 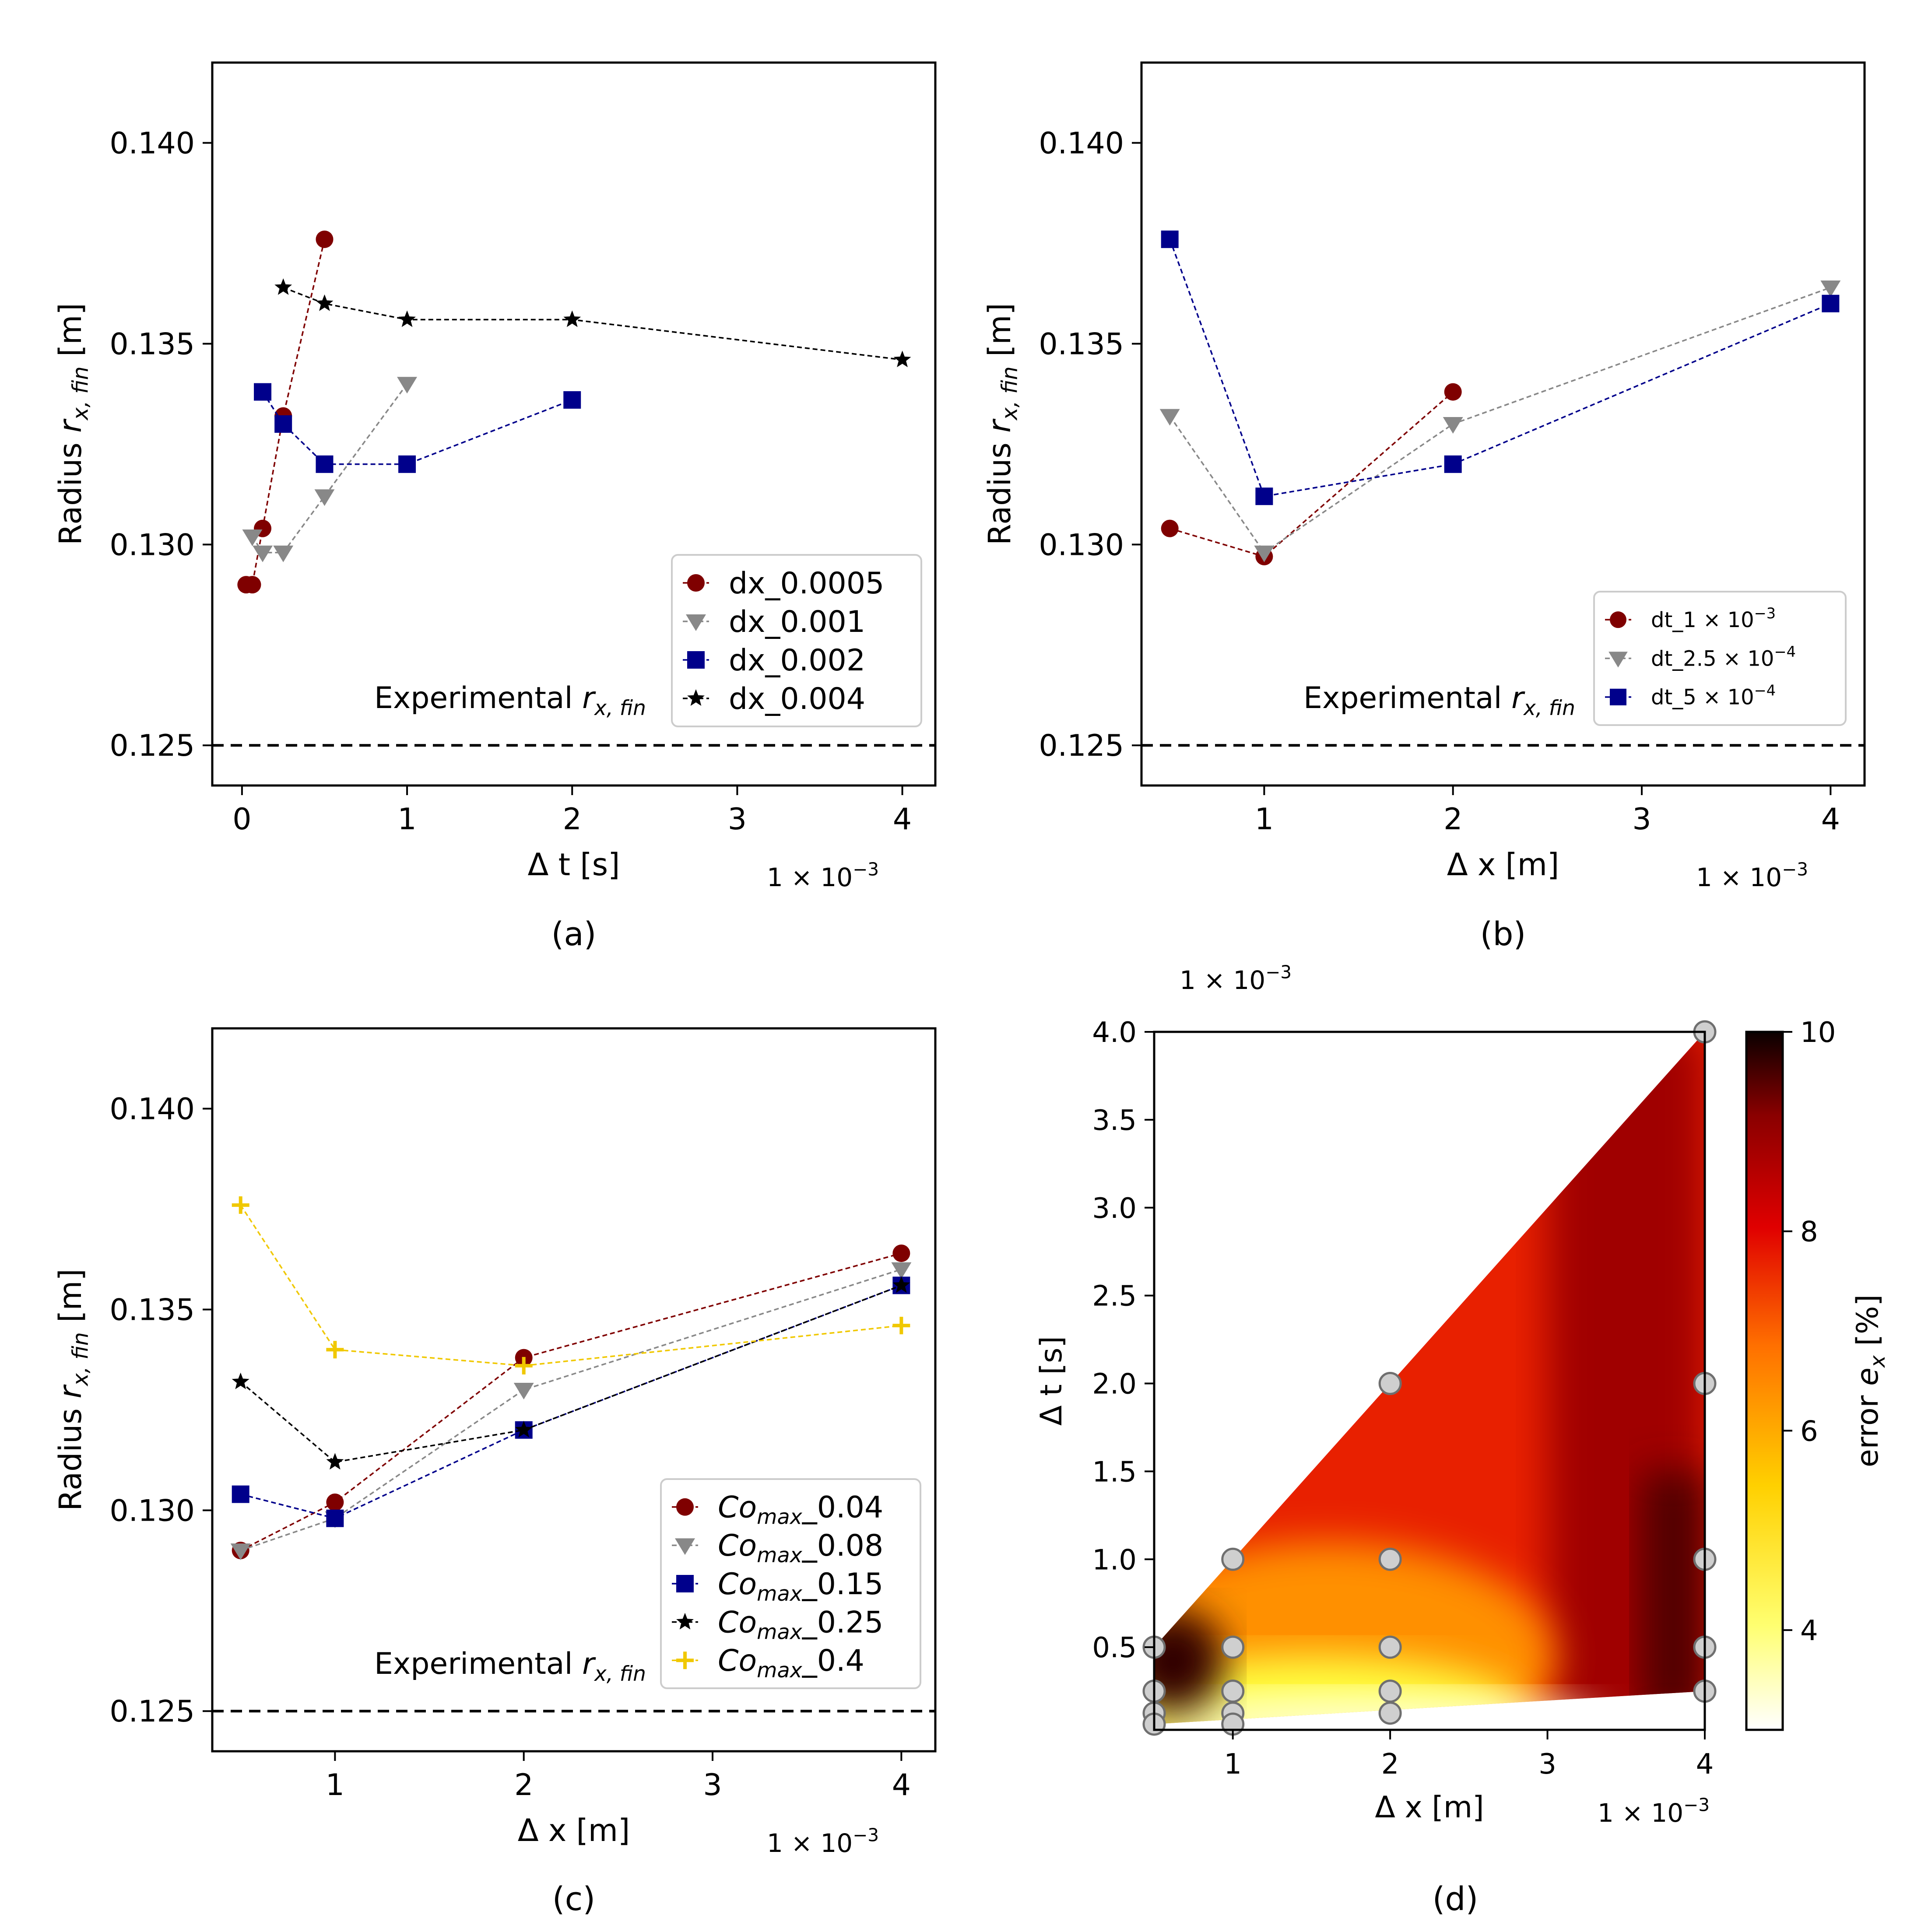 I want to click on y-multiplier-label: 1 × 10⁻³, so click(x=1236, y=978).